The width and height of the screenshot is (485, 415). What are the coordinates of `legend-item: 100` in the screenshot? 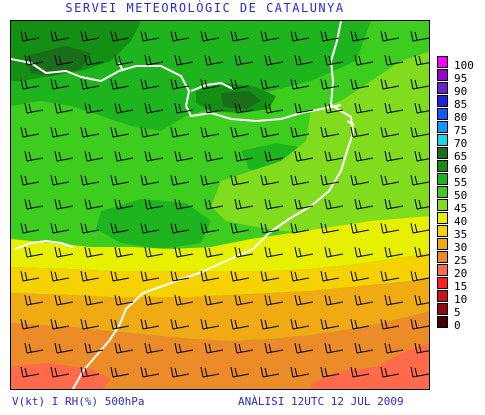 It's located at (461, 64).